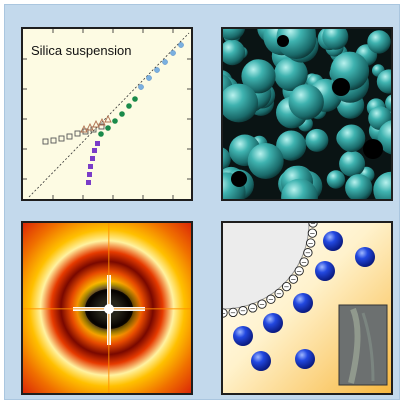 This screenshot has height=406, width=405. What do you see at coordinates (93, 163) in the screenshot?
I see `purple-square-markers` at bounding box center [93, 163].